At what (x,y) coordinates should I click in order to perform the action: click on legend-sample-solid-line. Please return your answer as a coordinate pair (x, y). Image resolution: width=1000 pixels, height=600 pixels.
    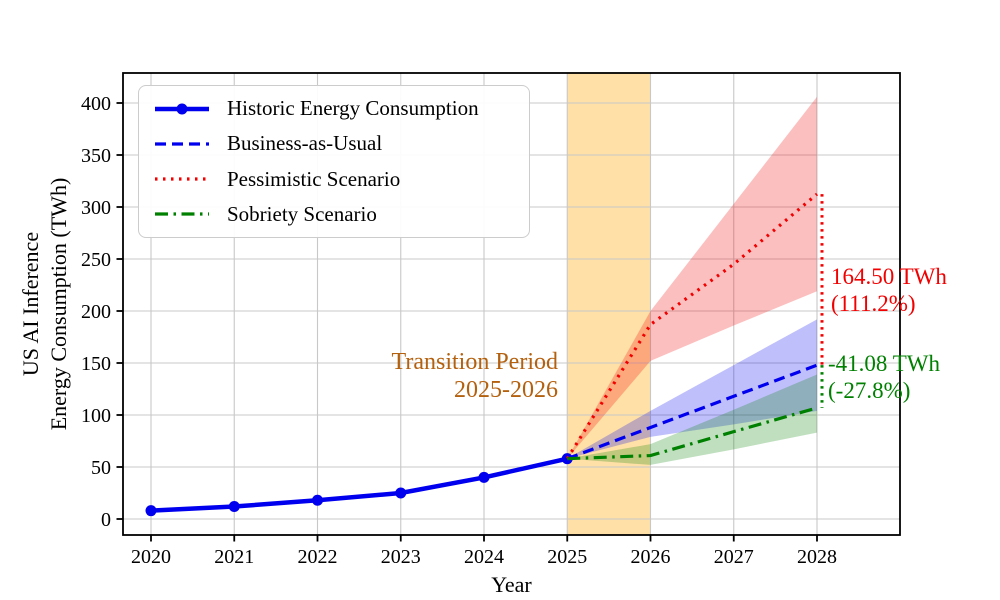
    Looking at the image, I should click on (182, 109).